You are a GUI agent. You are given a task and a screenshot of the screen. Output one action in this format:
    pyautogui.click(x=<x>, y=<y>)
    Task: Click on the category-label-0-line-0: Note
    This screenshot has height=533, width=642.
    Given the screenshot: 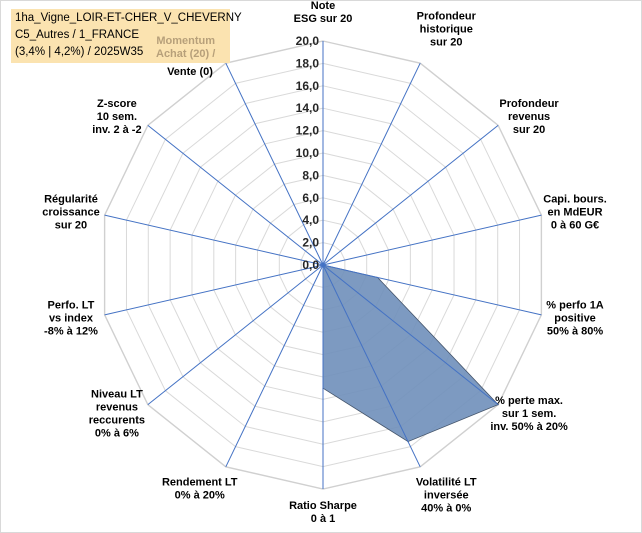 What is the action you would take?
    pyautogui.click(x=323, y=6)
    